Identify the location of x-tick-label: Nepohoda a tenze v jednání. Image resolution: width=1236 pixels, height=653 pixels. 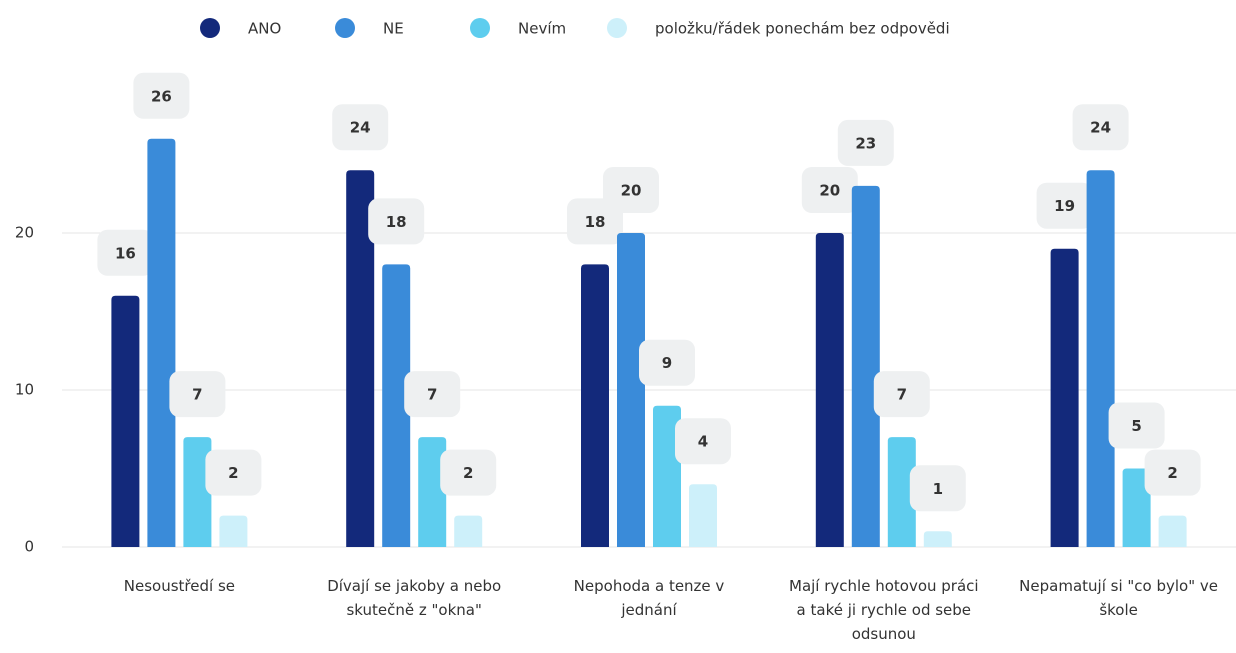
(649, 598).